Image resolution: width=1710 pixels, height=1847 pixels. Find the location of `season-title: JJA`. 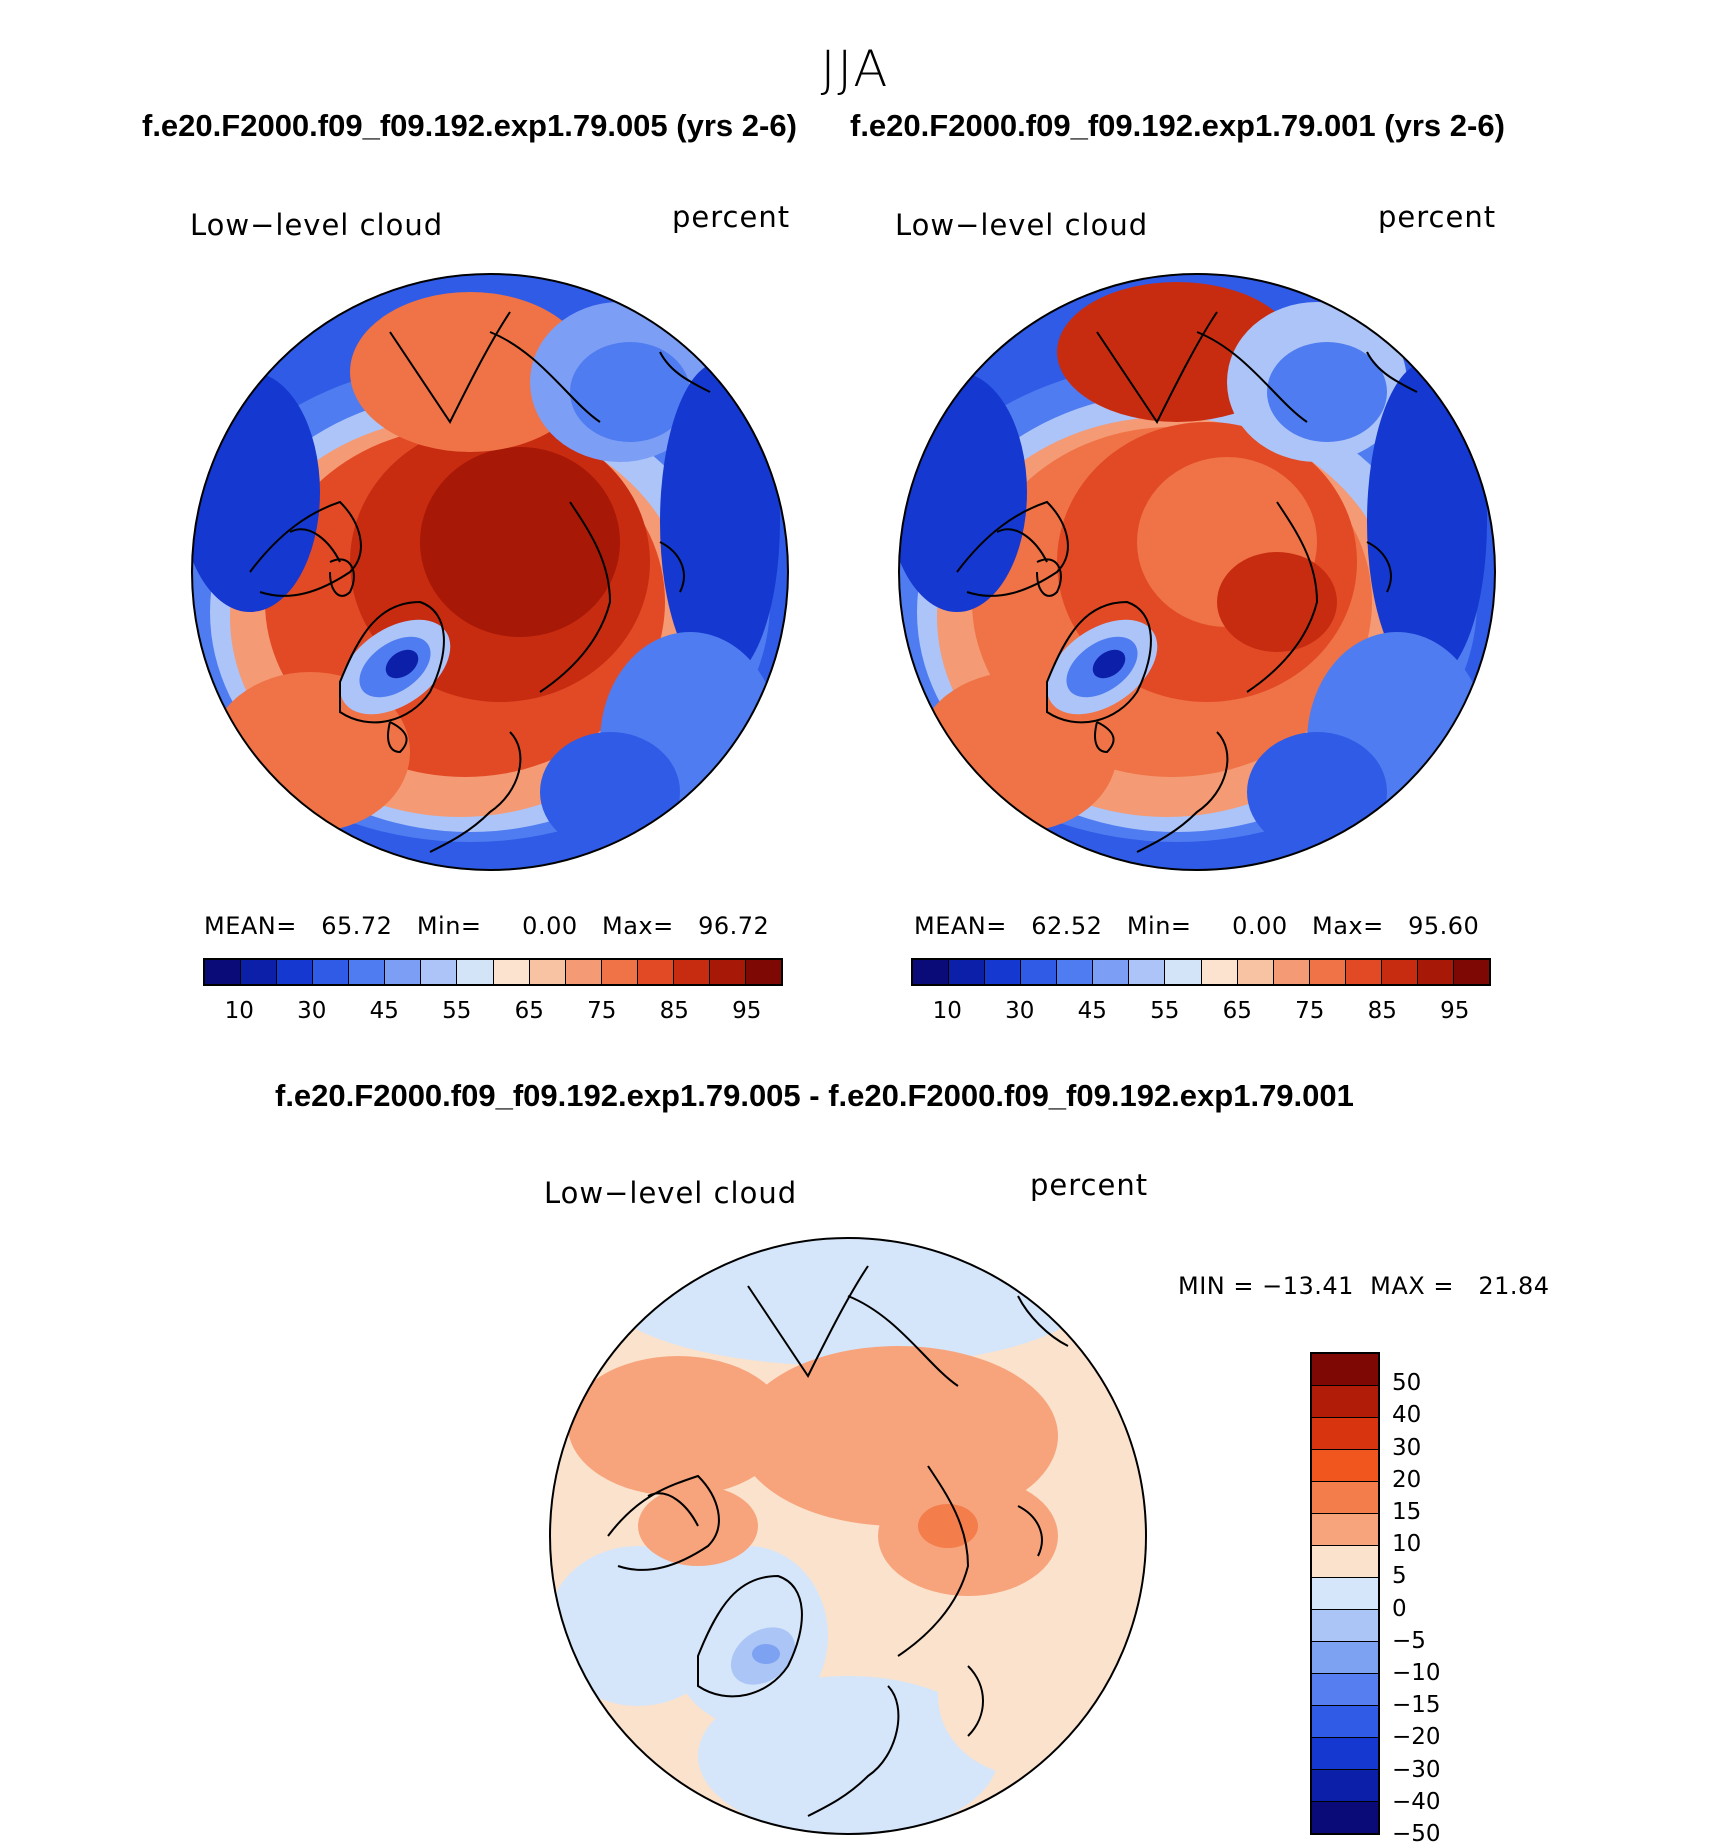

season-title: JJA is located at coordinates (855, 69).